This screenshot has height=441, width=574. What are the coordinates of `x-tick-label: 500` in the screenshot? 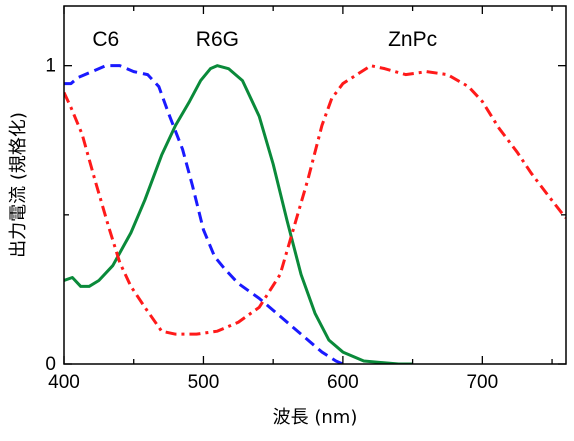 It's located at (204, 382).